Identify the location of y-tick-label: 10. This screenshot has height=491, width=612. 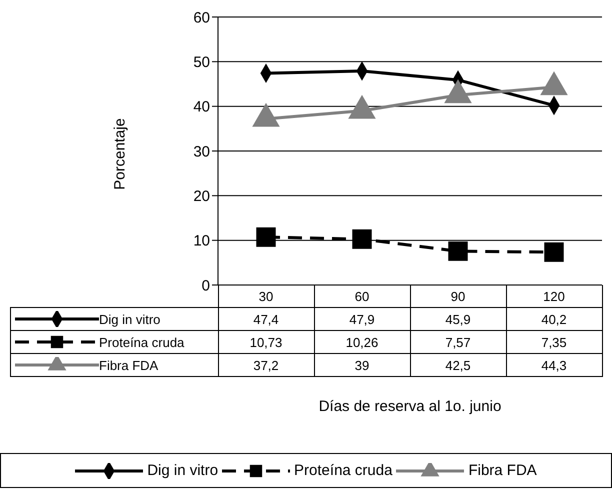
(201, 241).